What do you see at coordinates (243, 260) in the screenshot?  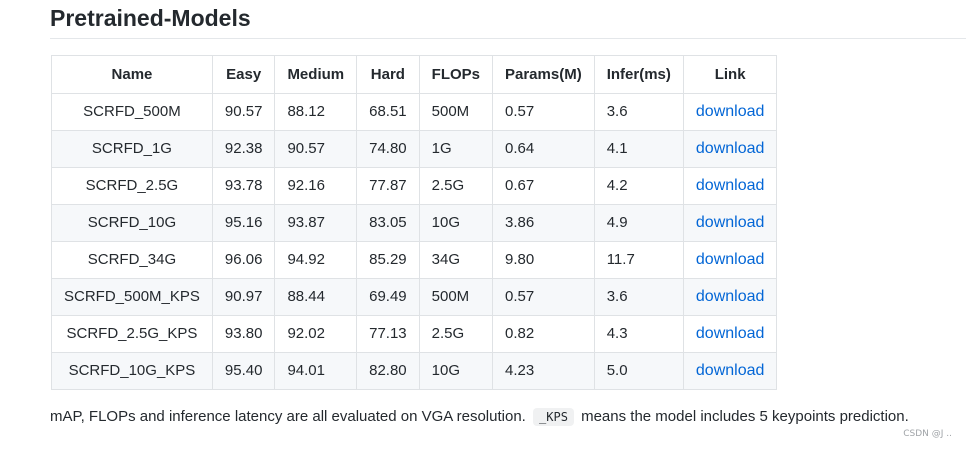 I see `cell-easy: 96.06` at bounding box center [243, 260].